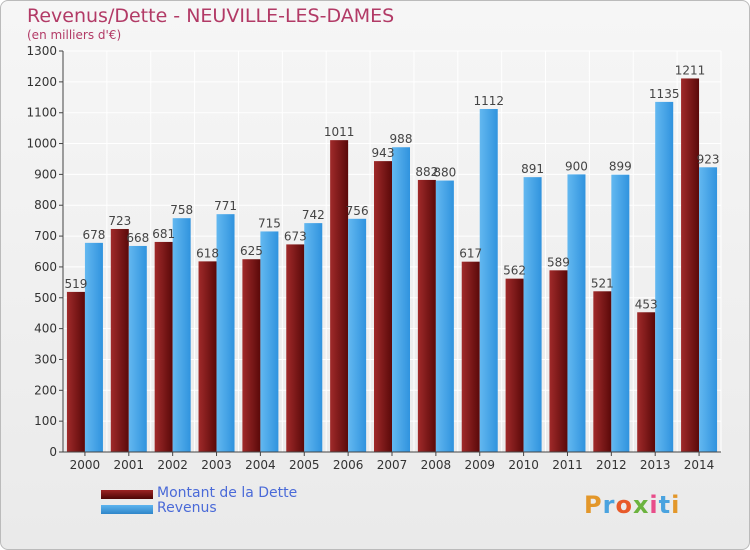 This screenshot has height=550, width=750. I want to click on value-label: 923, so click(708, 159).